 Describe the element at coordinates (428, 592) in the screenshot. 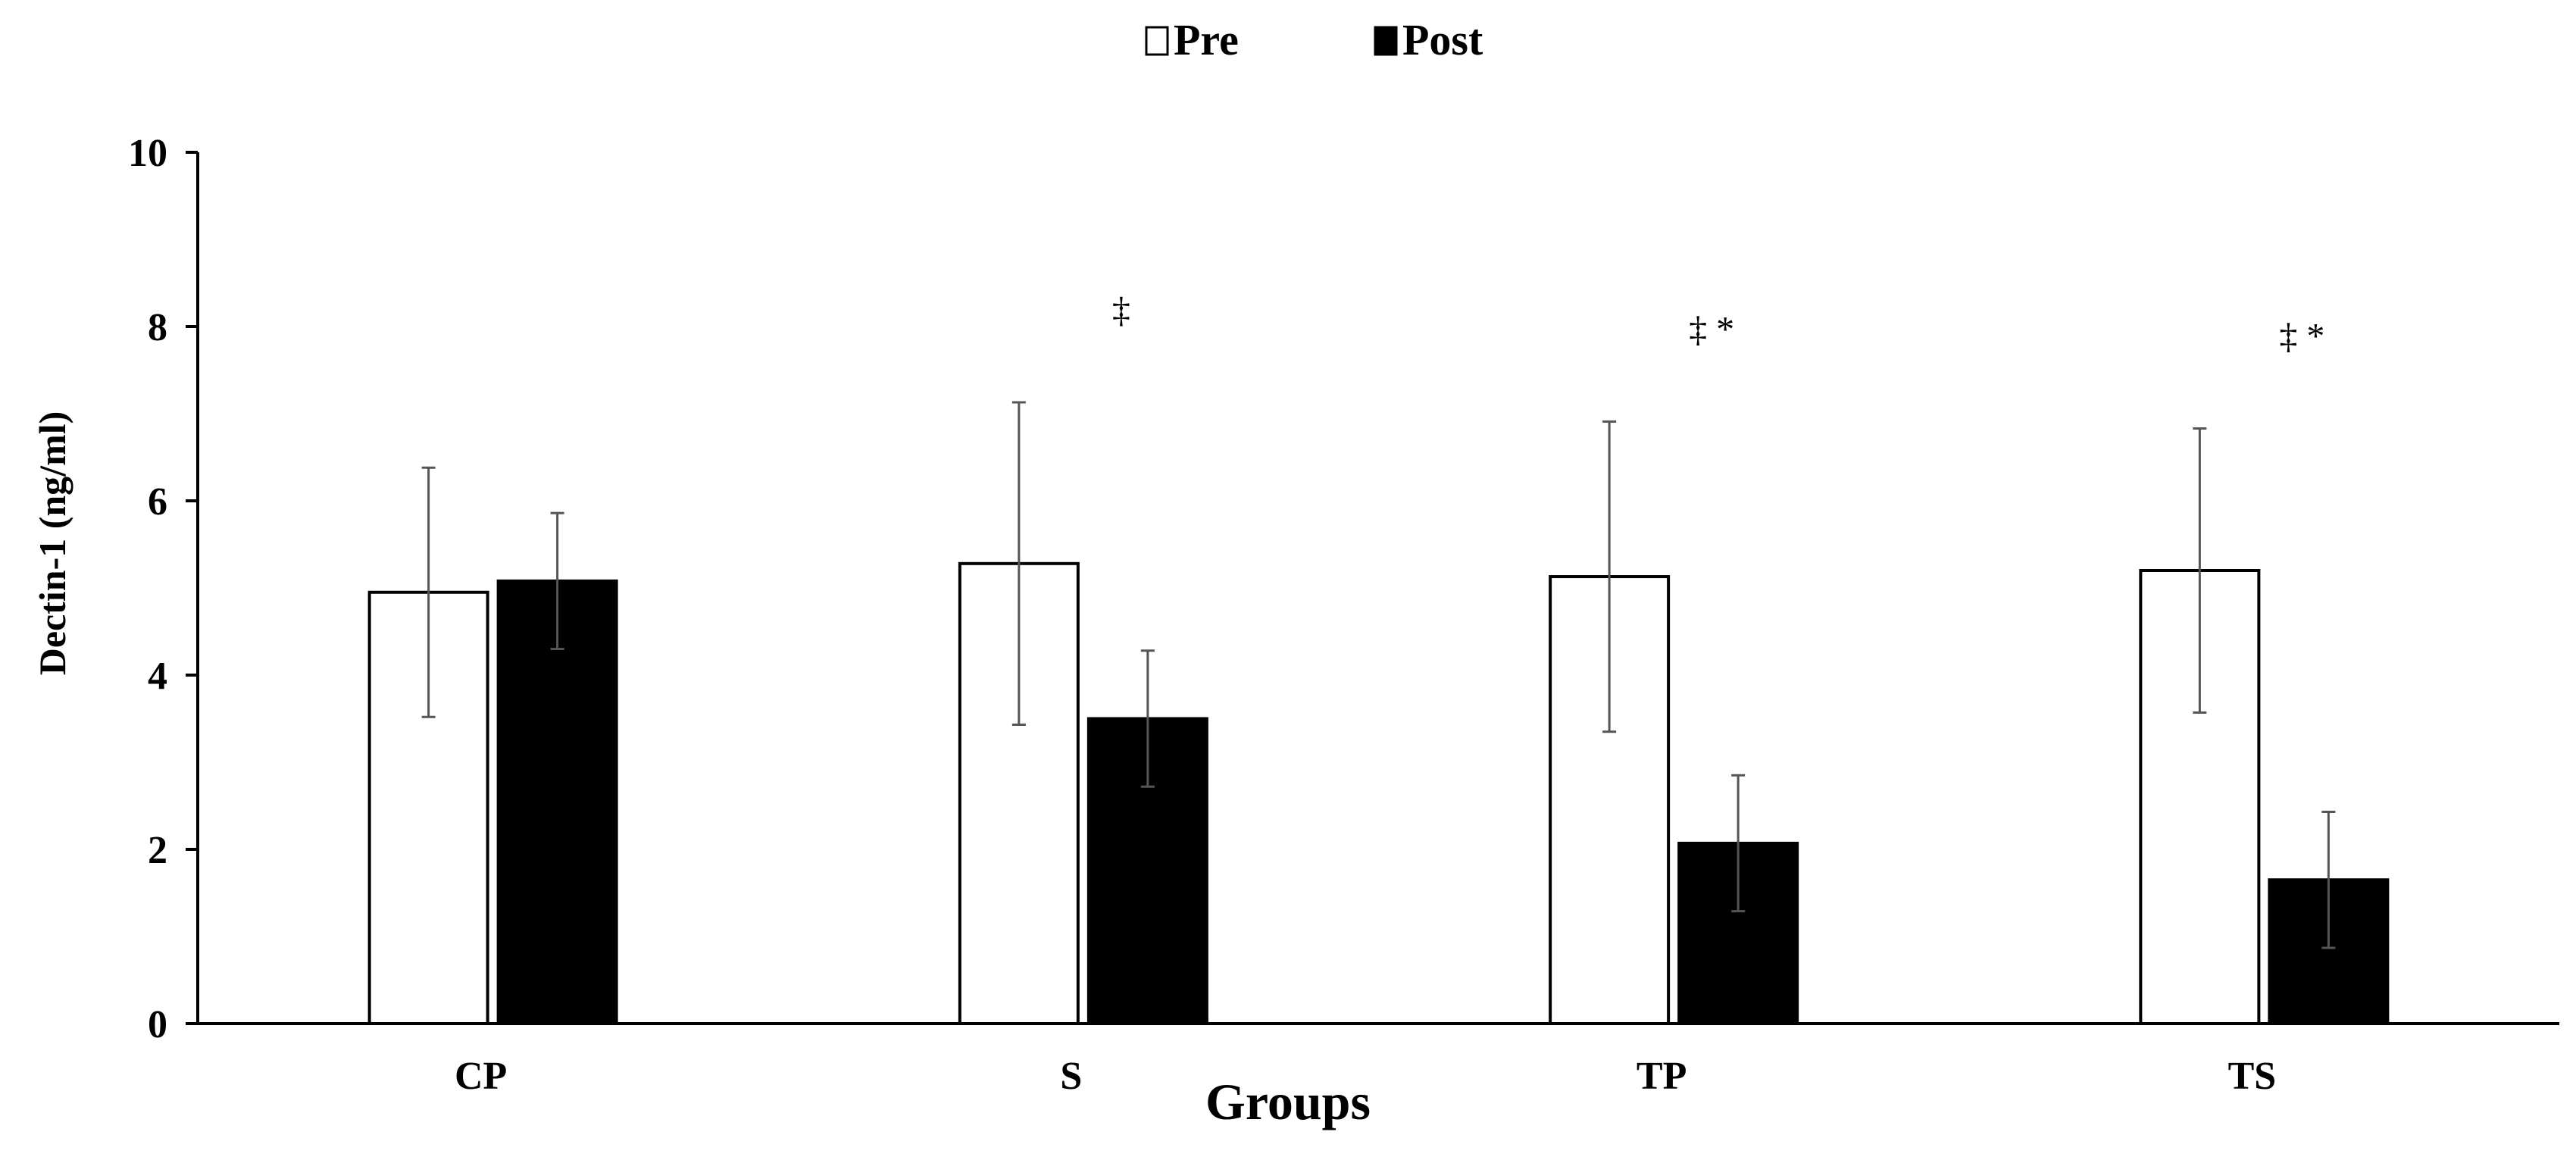

I see `error-bar-pre-cp` at that location.